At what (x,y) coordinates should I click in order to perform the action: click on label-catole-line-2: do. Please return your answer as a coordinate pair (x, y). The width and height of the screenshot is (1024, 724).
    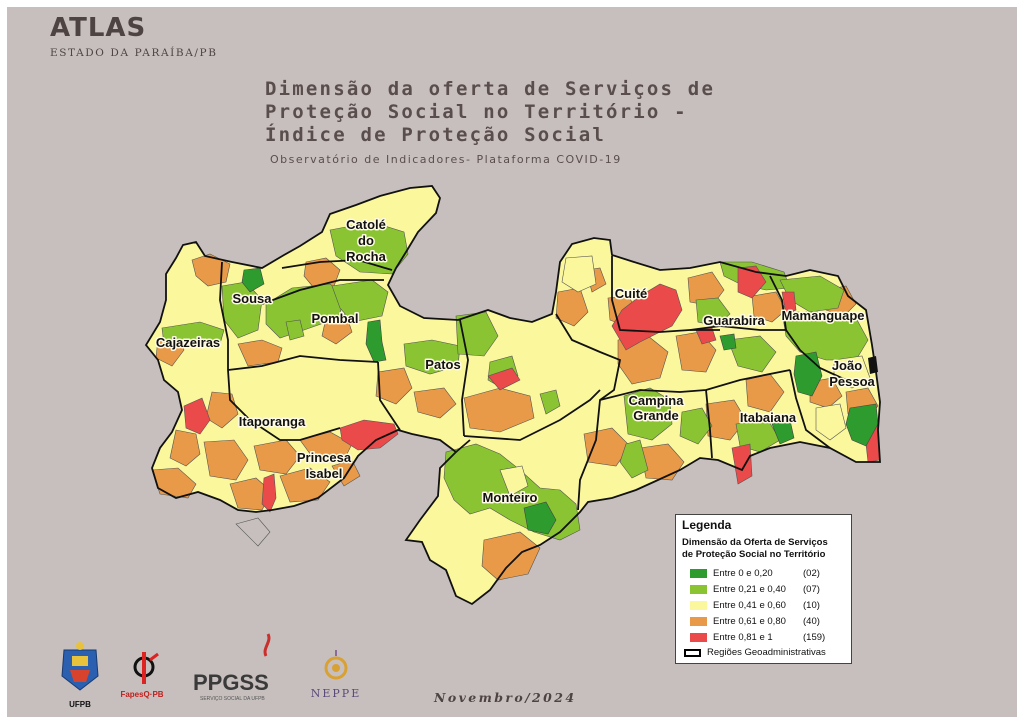
    Looking at the image, I should click on (366, 240).